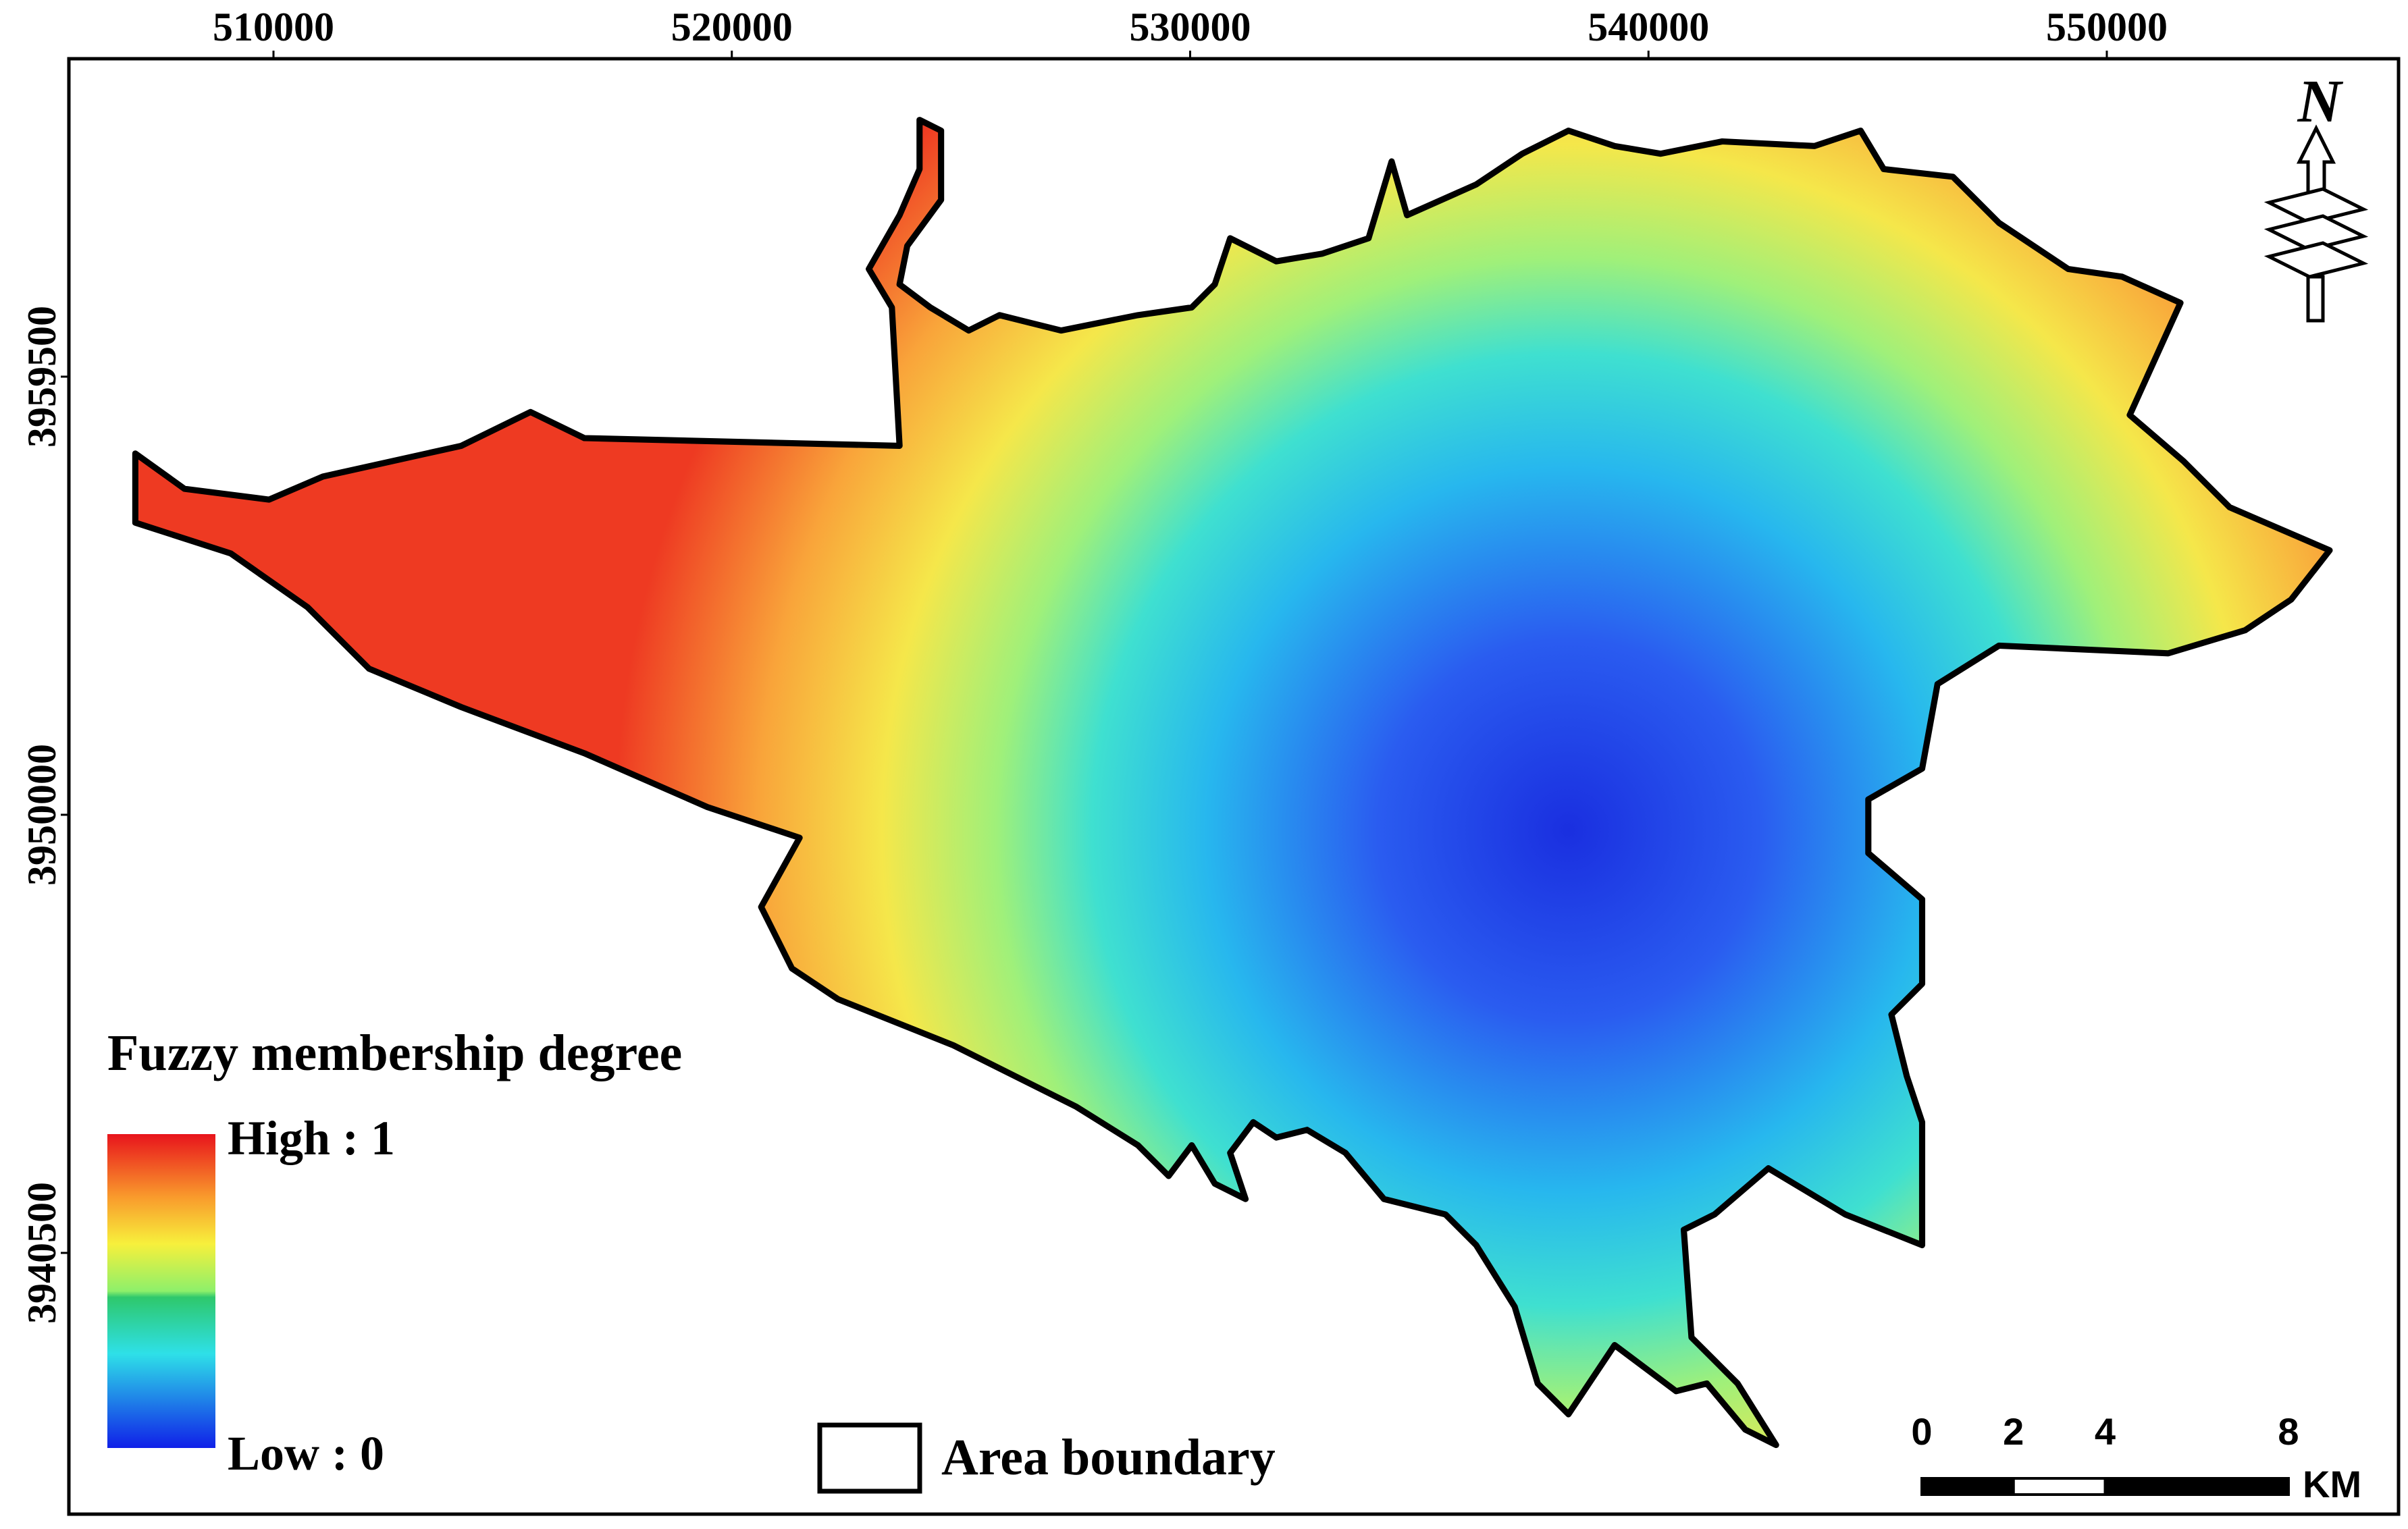 This screenshot has width=2408, height=1529. Describe the element at coordinates (869, 1458) in the screenshot. I see `legend-boundary-swatch` at that location.